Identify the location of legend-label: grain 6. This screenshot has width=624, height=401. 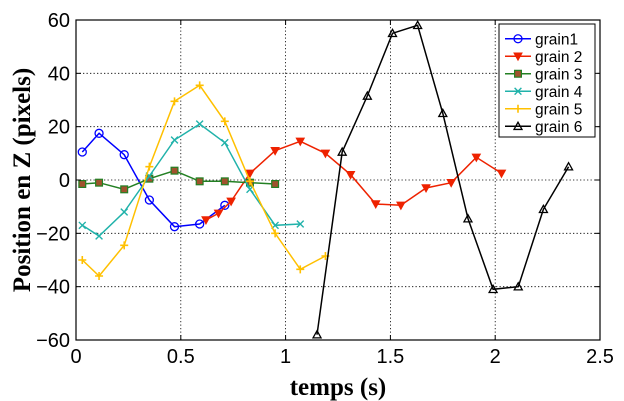
(558, 127).